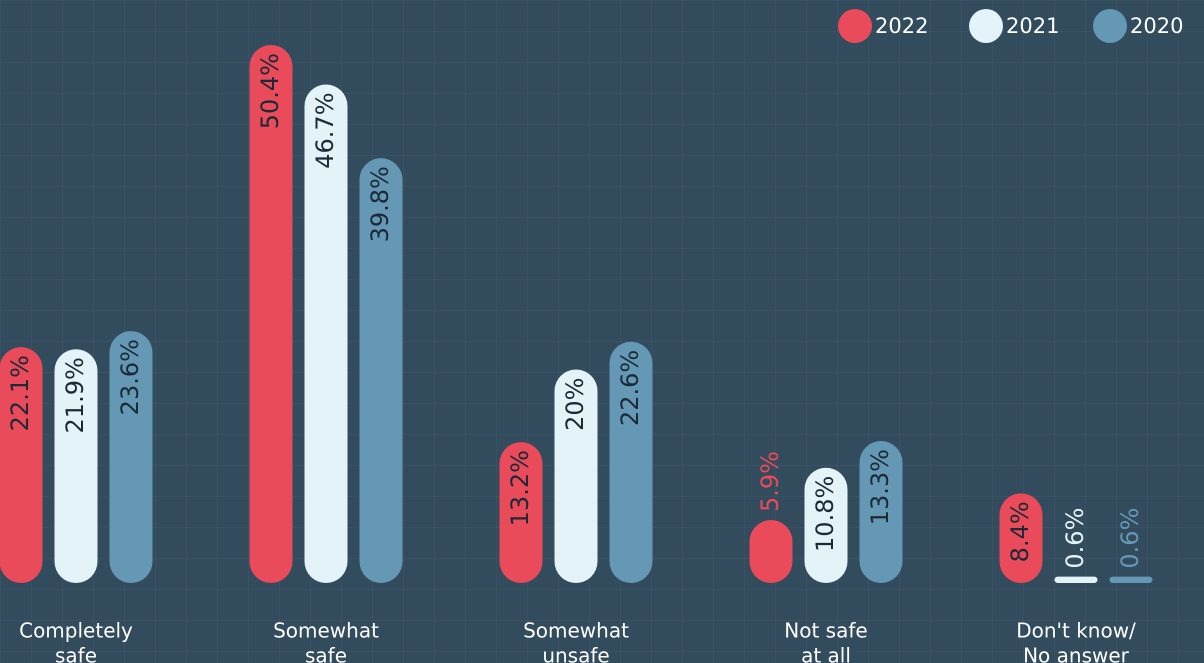 The image size is (1204, 663). What do you see at coordinates (1156, 26) in the screenshot?
I see `legend-label: 2020` at bounding box center [1156, 26].